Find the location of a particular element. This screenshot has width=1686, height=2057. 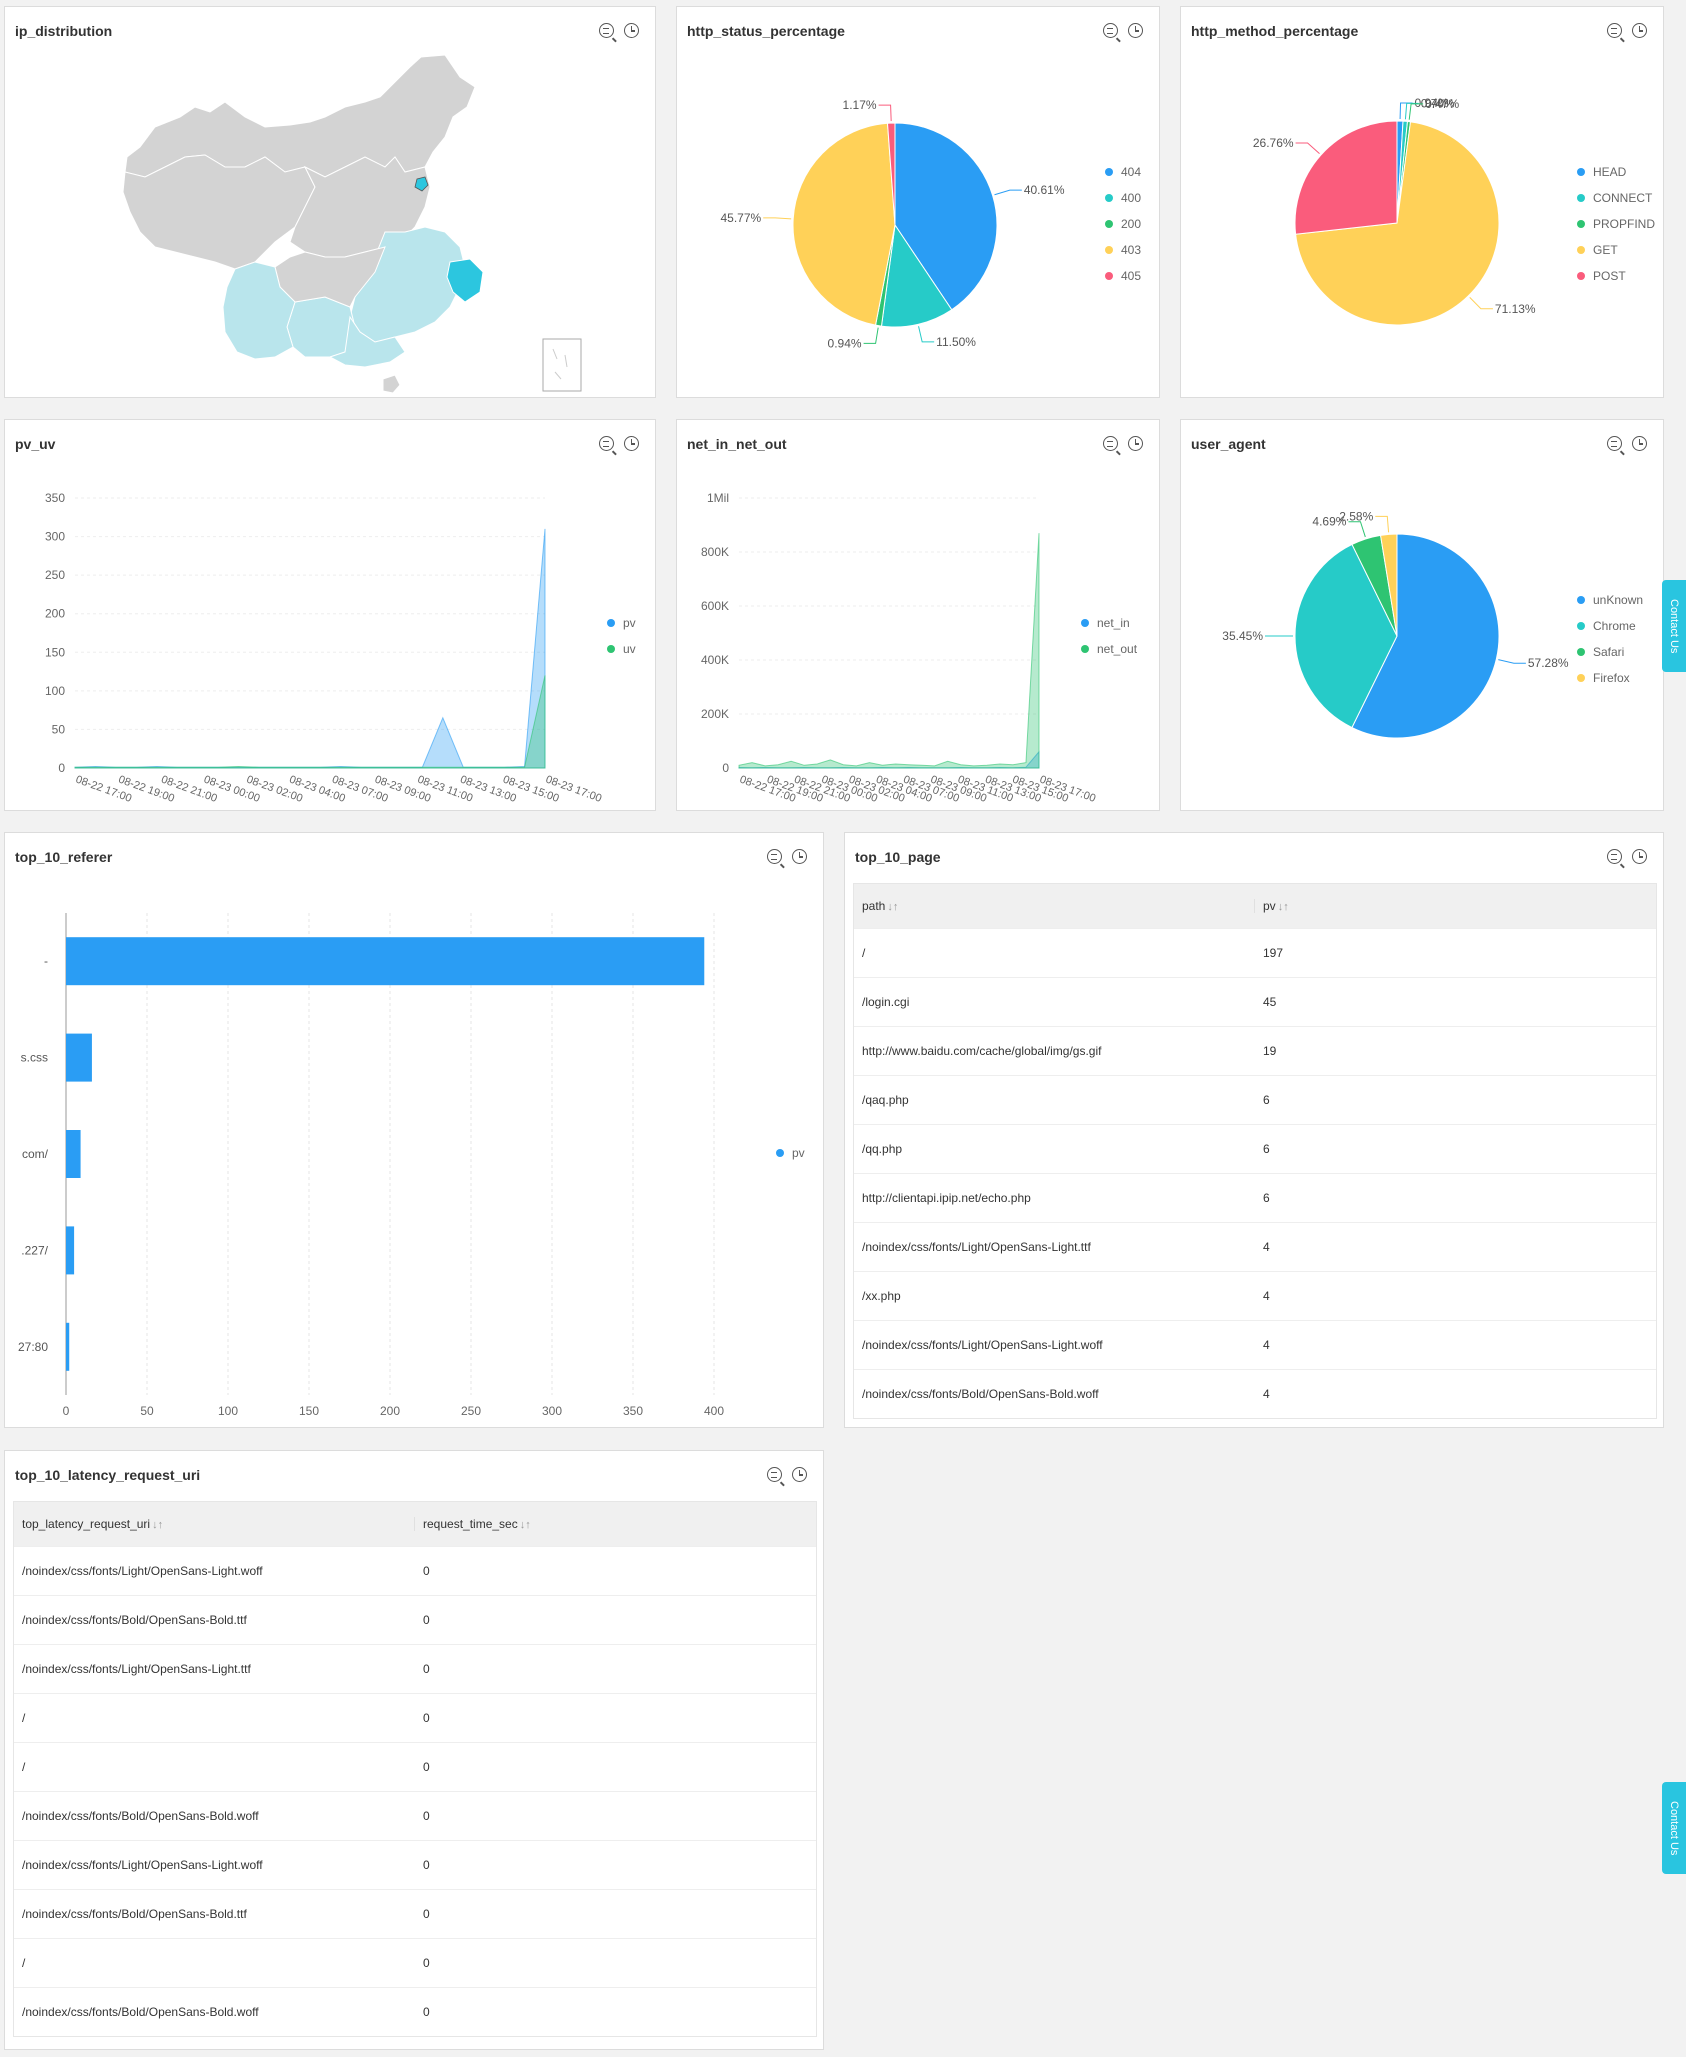

column-header: request_time_sec ↓↑ is located at coordinates (477, 1524).